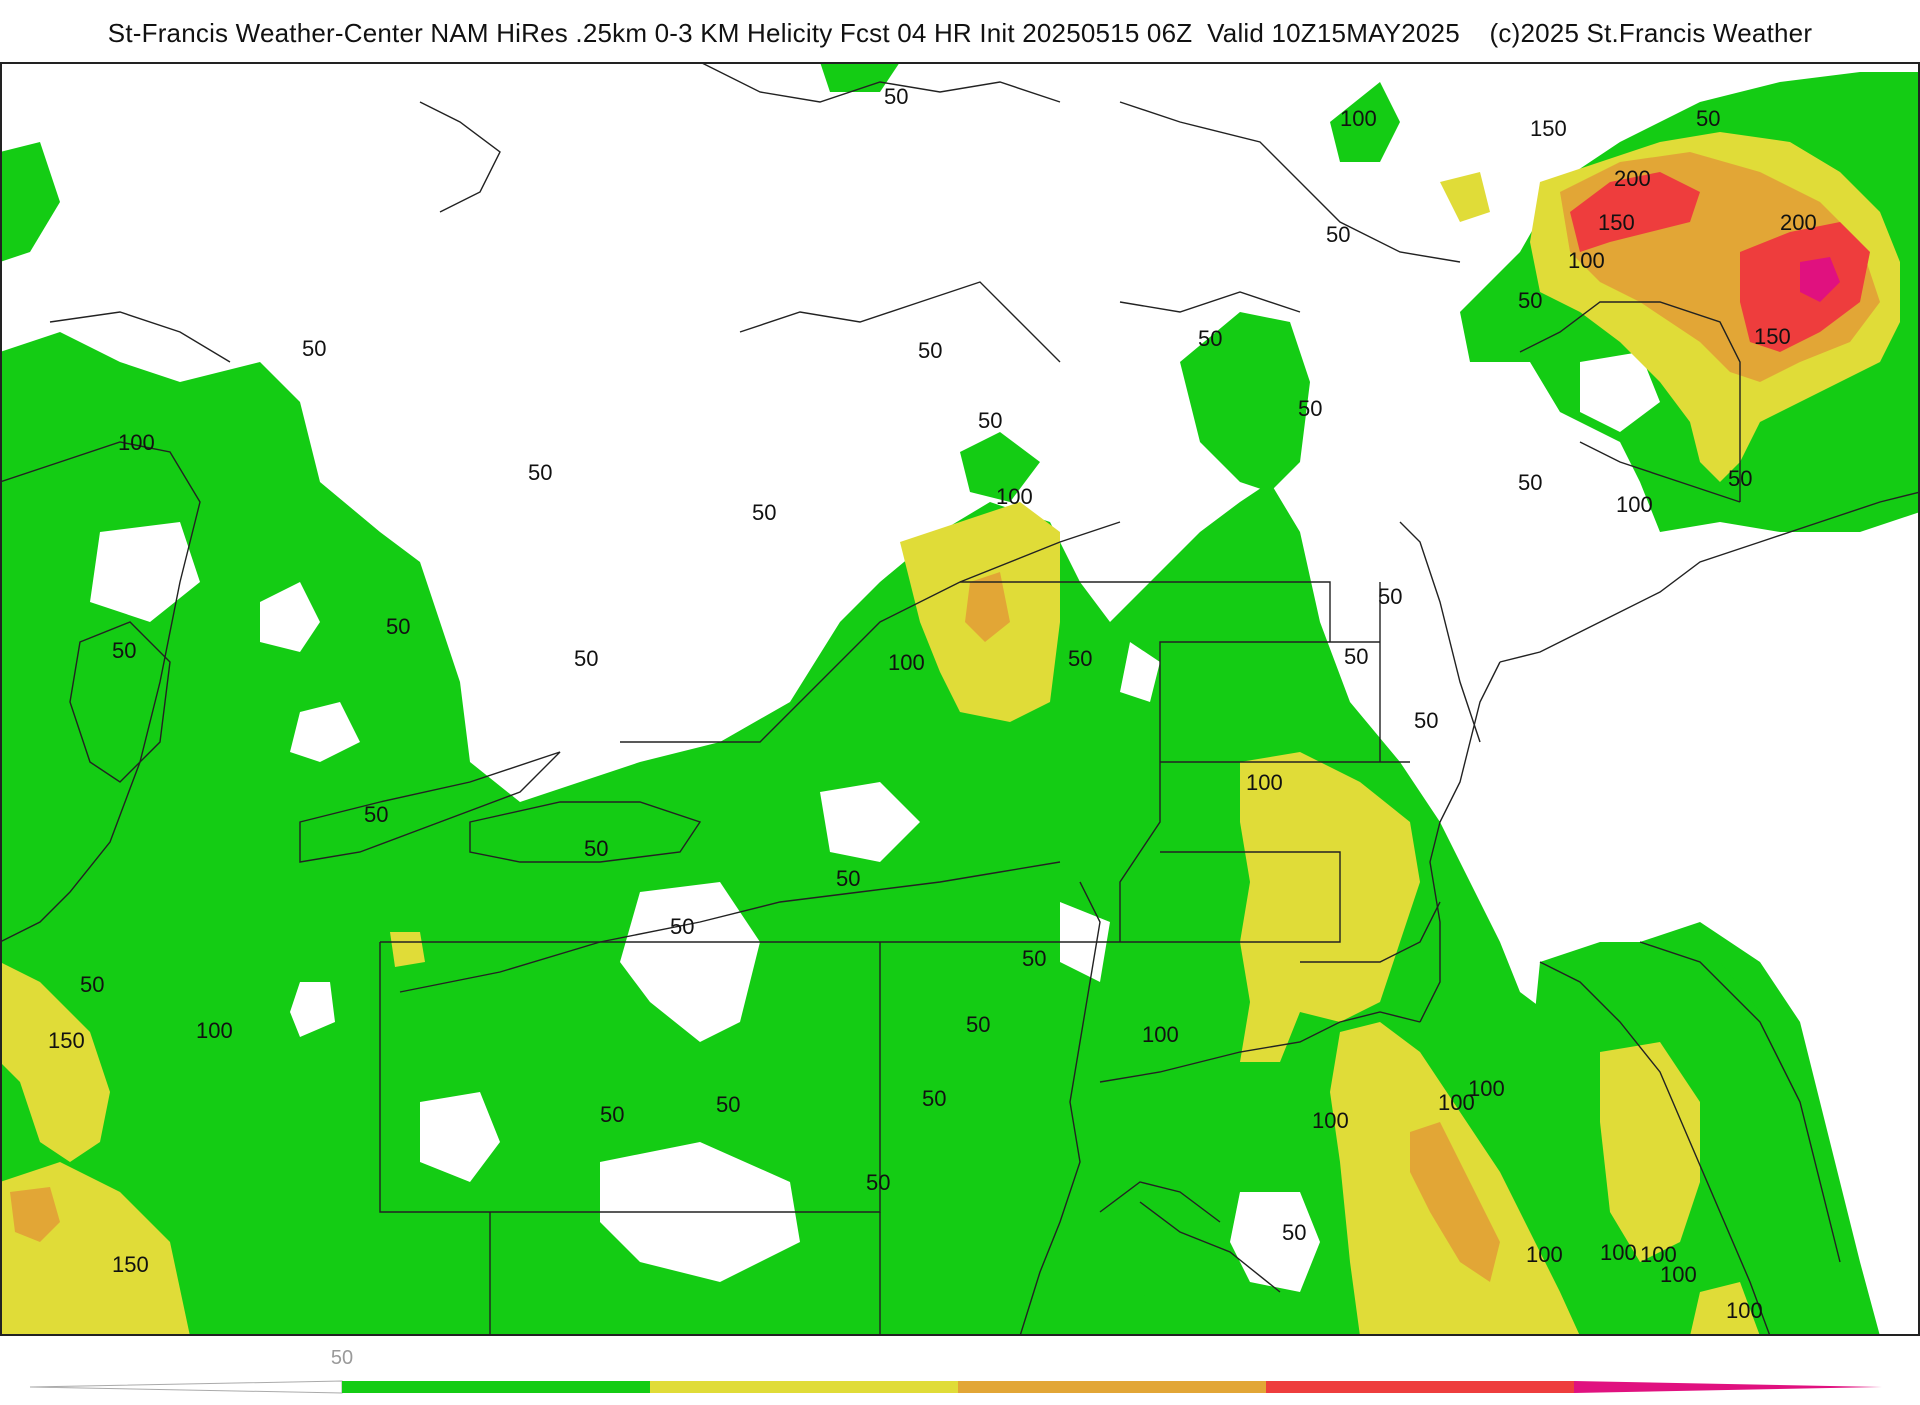 The width and height of the screenshot is (1920, 1405). I want to click on helicity-250-fill, so click(1820, 279).